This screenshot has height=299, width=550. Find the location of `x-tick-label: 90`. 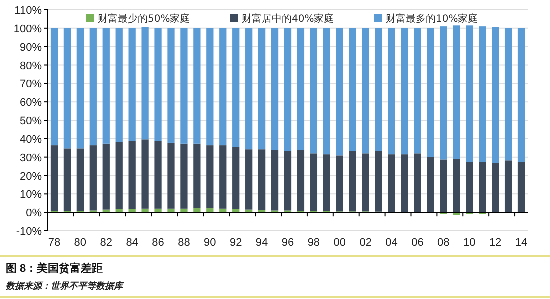

x-tick-label: 90 is located at coordinates (210, 243).